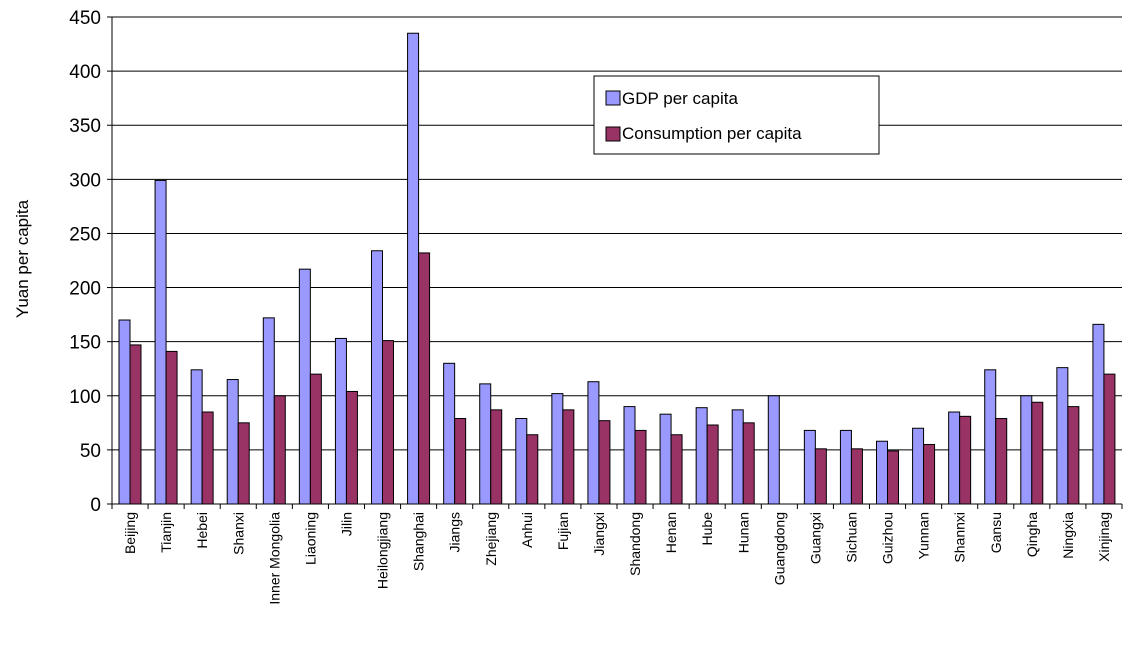  I want to click on x-category-label-beijing: Beijing, so click(130, 533).